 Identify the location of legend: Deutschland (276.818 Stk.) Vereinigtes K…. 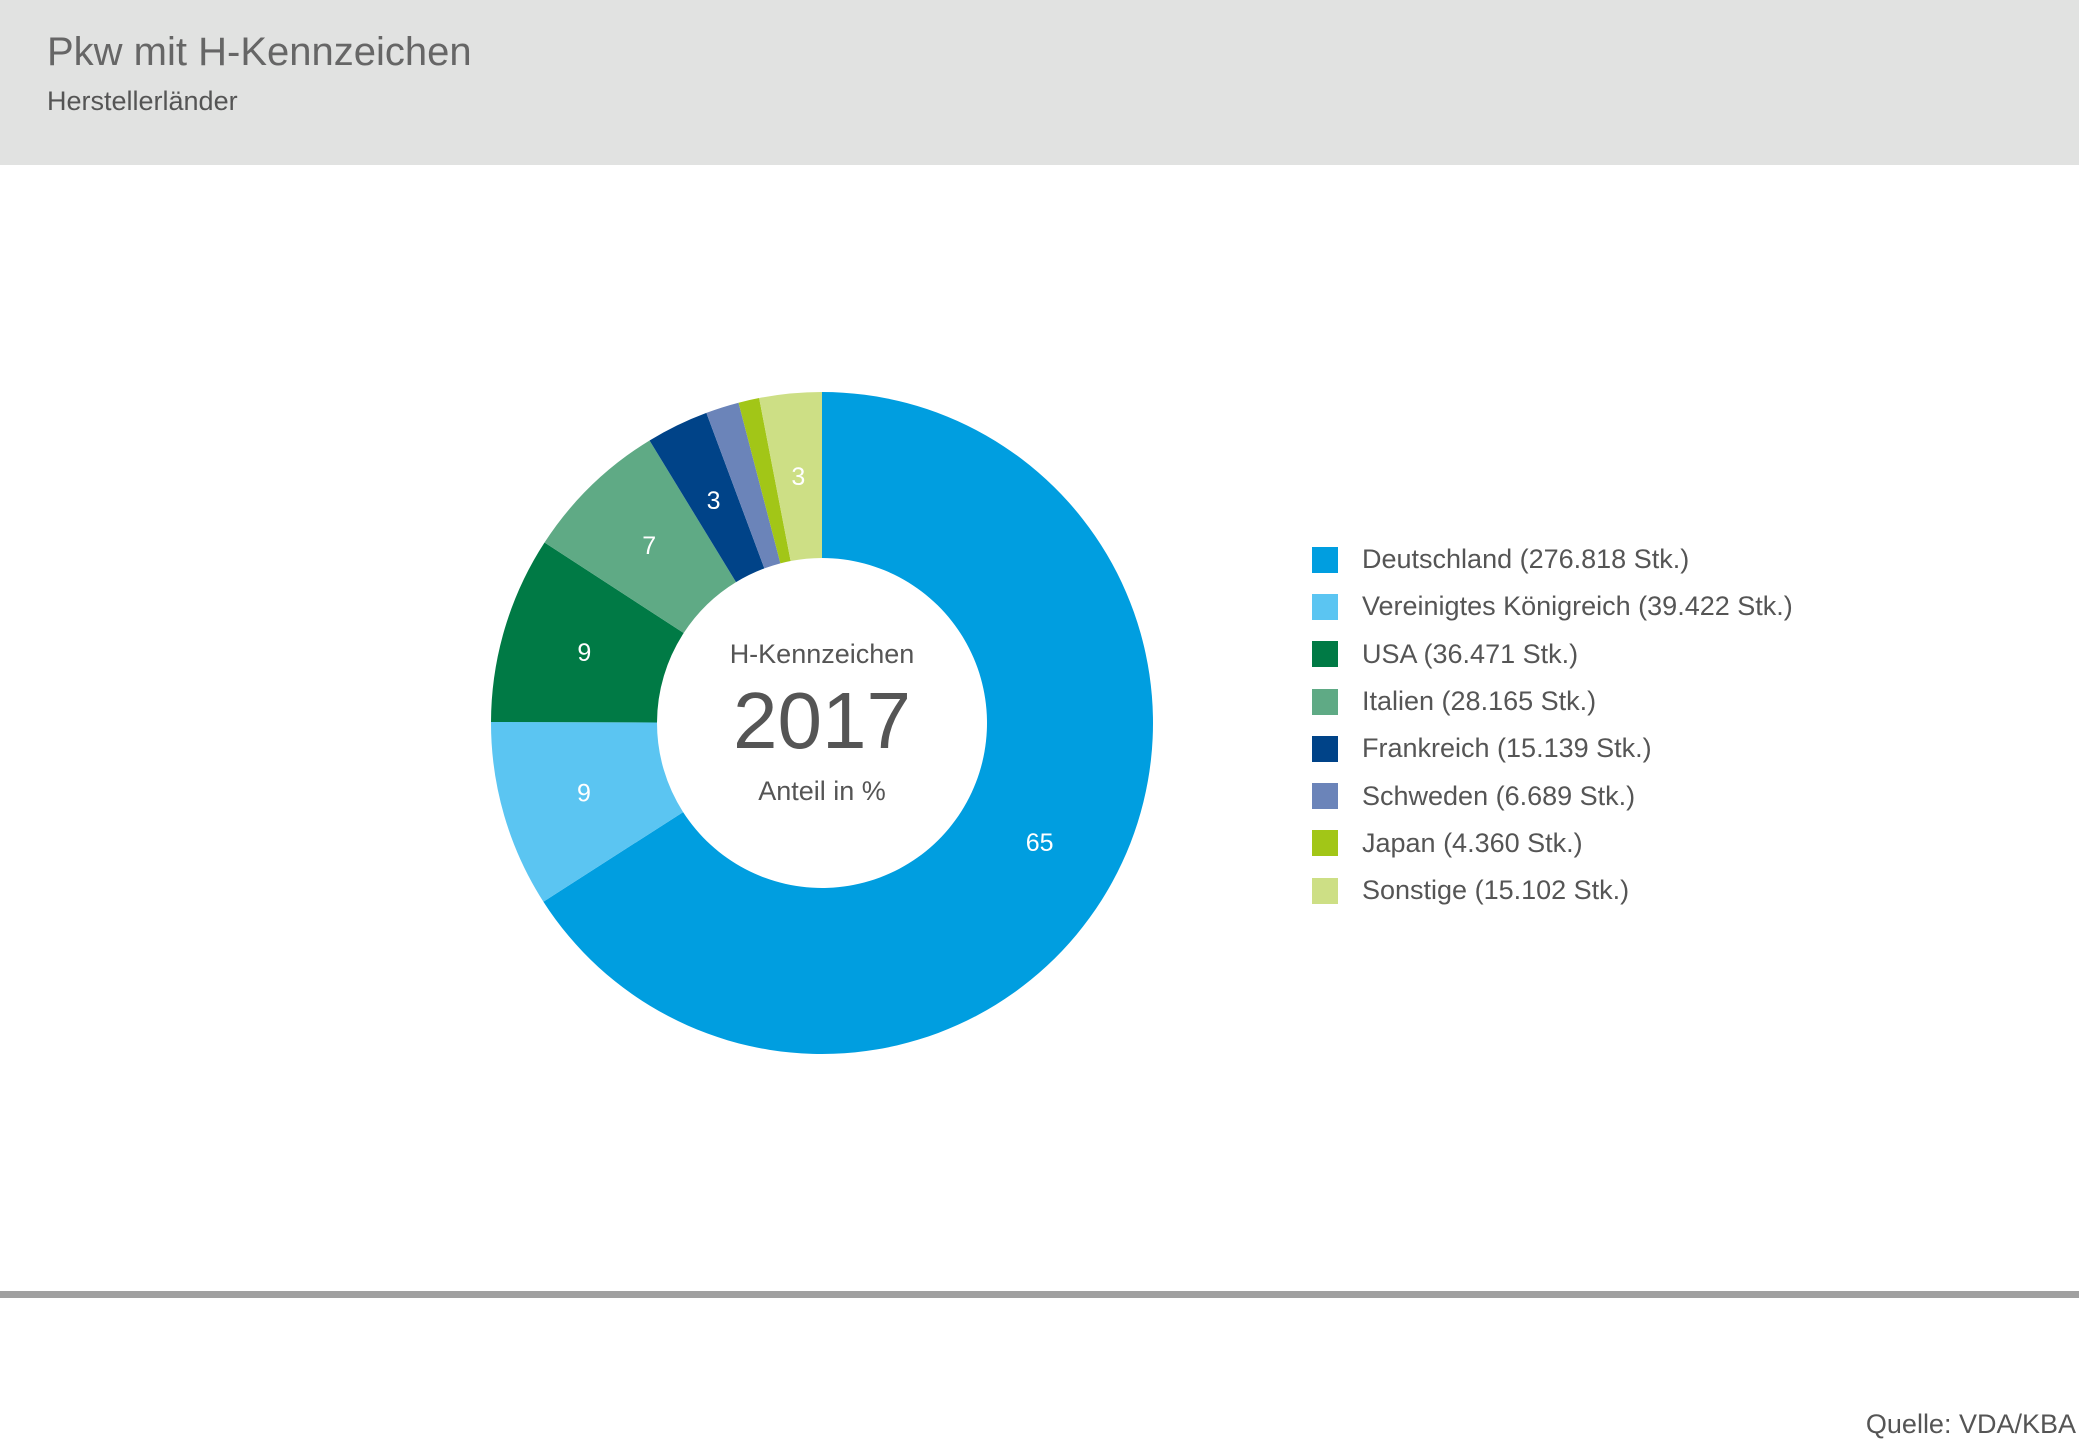
(1552, 725).